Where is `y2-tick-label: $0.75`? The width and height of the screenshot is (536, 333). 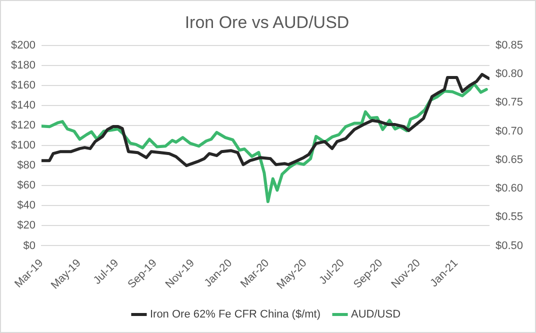
y2-tick-label: $0.75 is located at coordinates (509, 102).